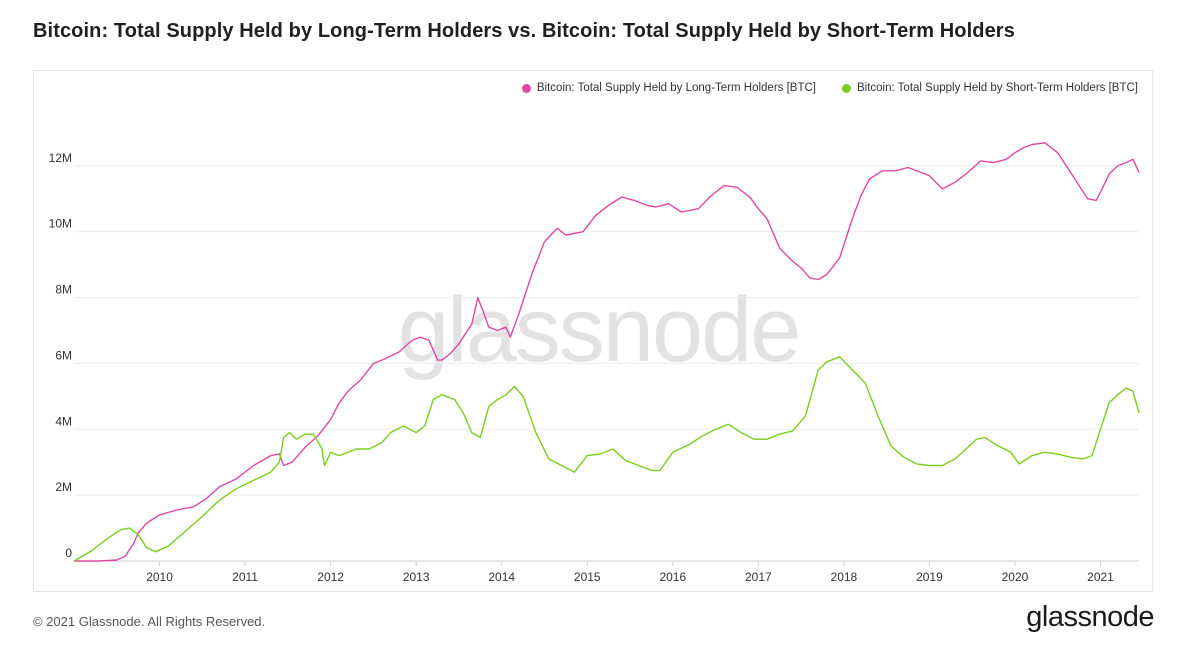 This screenshot has width=1178, height=658. Describe the element at coordinates (587, 577) in the screenshot. I see `x-tick-label: 2015` at that location.